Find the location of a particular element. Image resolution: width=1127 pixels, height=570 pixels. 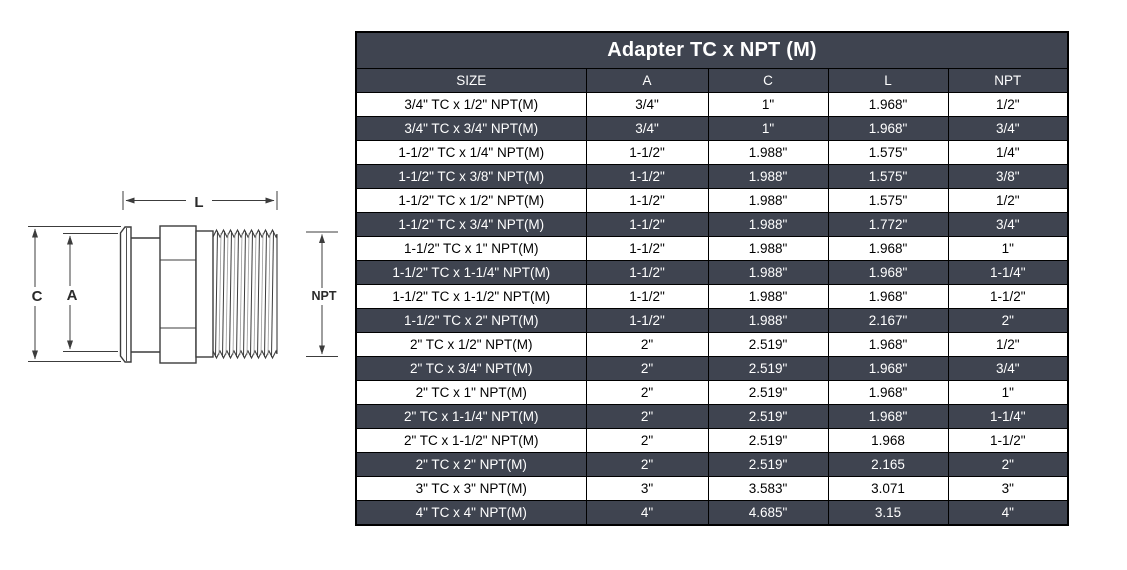

table-cell: 2" TC x 2" NPT(M) is located at coordinates (471, 464).